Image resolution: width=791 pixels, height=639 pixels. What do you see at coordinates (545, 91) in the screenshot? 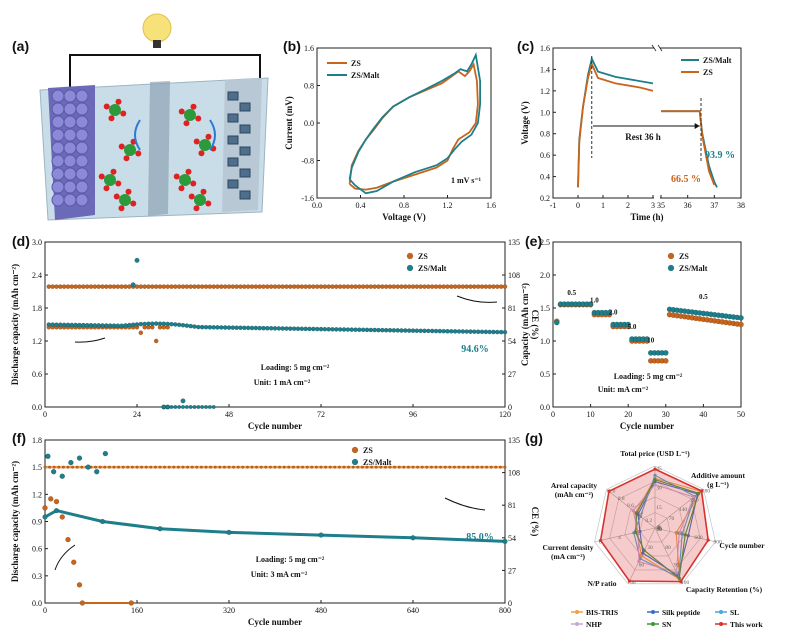
I see `y-tick-label: 1.2` at bounding box center [545, 91].